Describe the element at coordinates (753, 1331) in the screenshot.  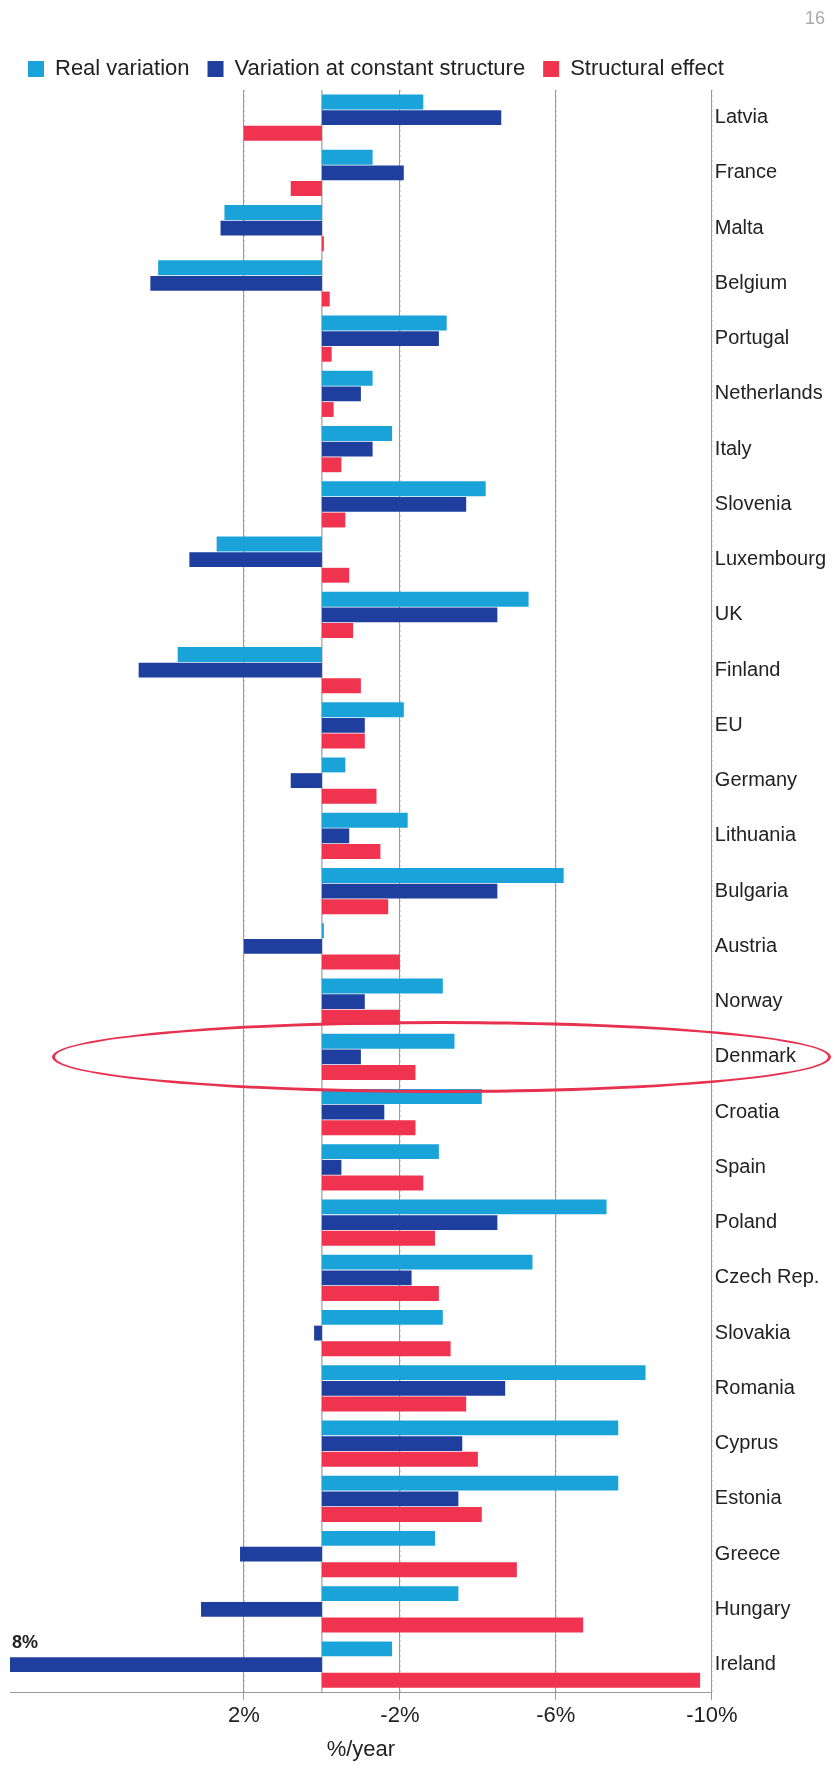
I see `y-tick-label: Slovakia` at that location.